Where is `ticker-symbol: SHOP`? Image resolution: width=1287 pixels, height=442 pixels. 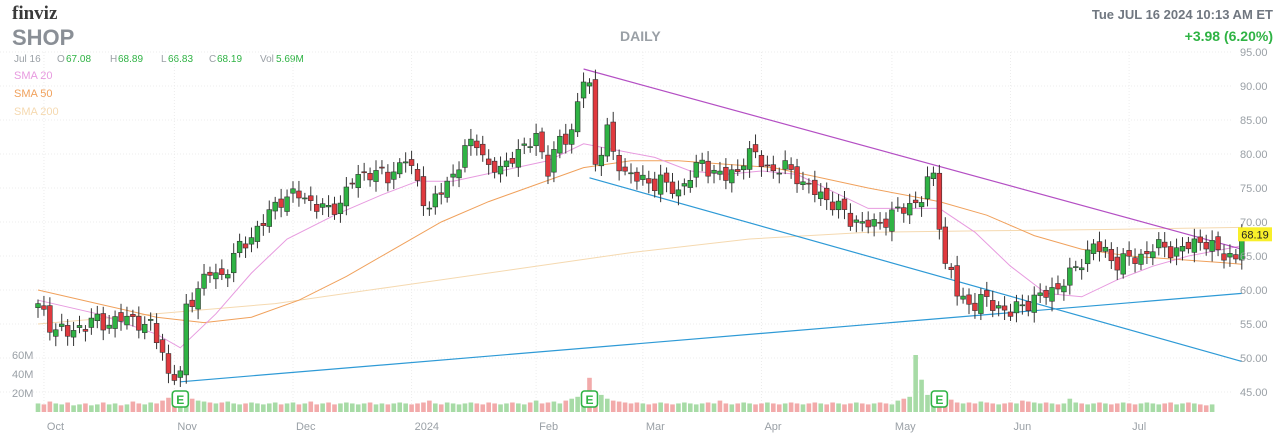 ticker-symbol: SHOP is located at coordinates (43, 37).